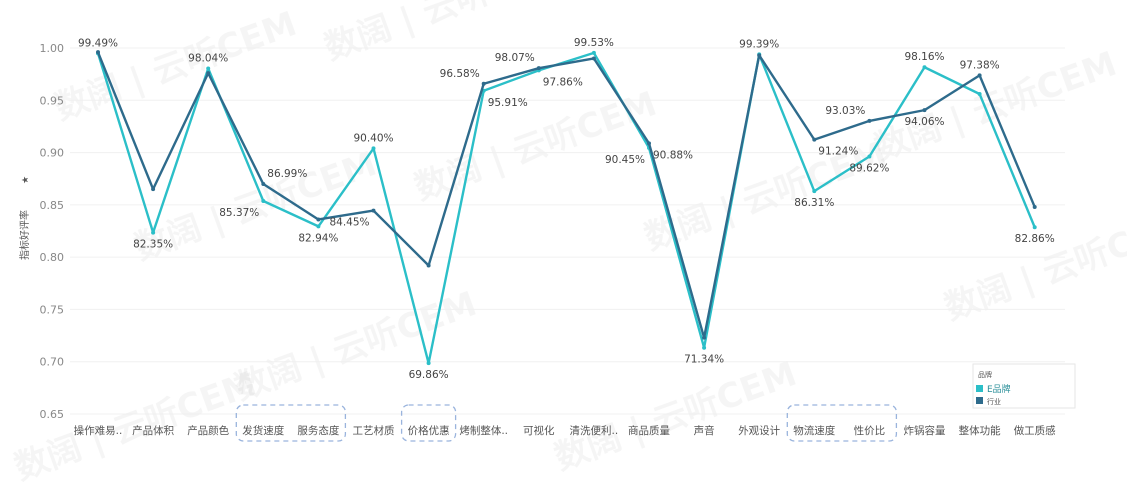 This screenshot has width=1127, height=503. Describe the element at coordinates (349, 223) in the screenshot. I see `data-label: 84.45%` at that location.